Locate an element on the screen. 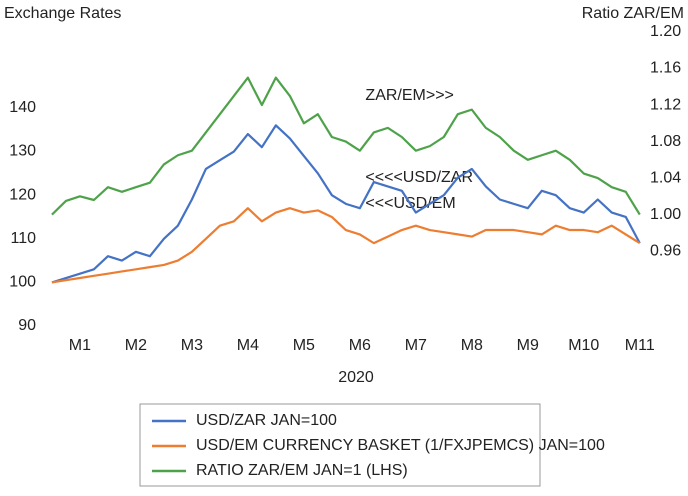  x-tick-label: M11 is located at coordinates (640, 345).